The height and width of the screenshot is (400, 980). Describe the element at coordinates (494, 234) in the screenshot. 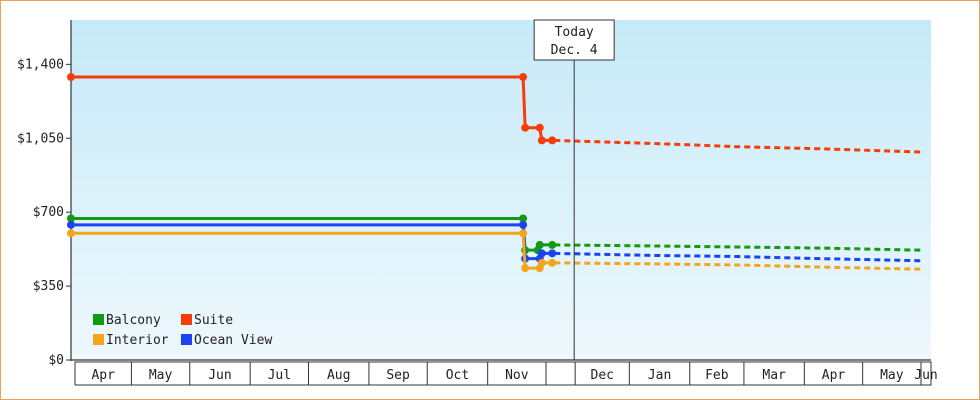

I see `series-balcony` at that location.